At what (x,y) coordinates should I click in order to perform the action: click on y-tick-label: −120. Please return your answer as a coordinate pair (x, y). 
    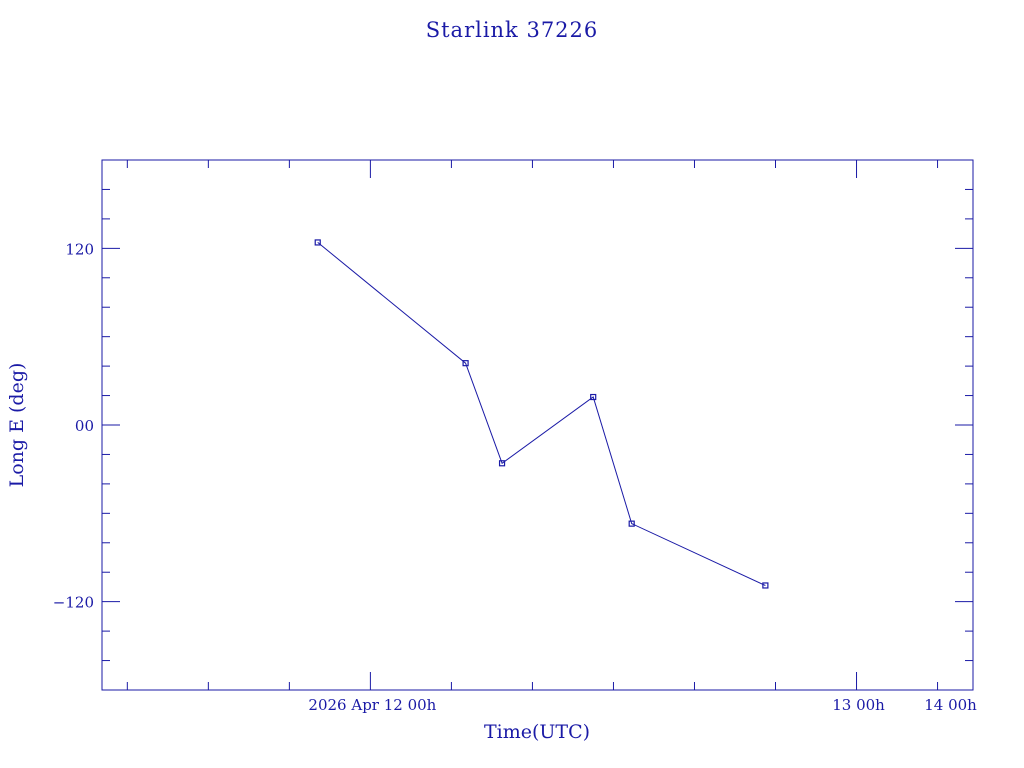
    Looking at the image, I should click on (73, 603).